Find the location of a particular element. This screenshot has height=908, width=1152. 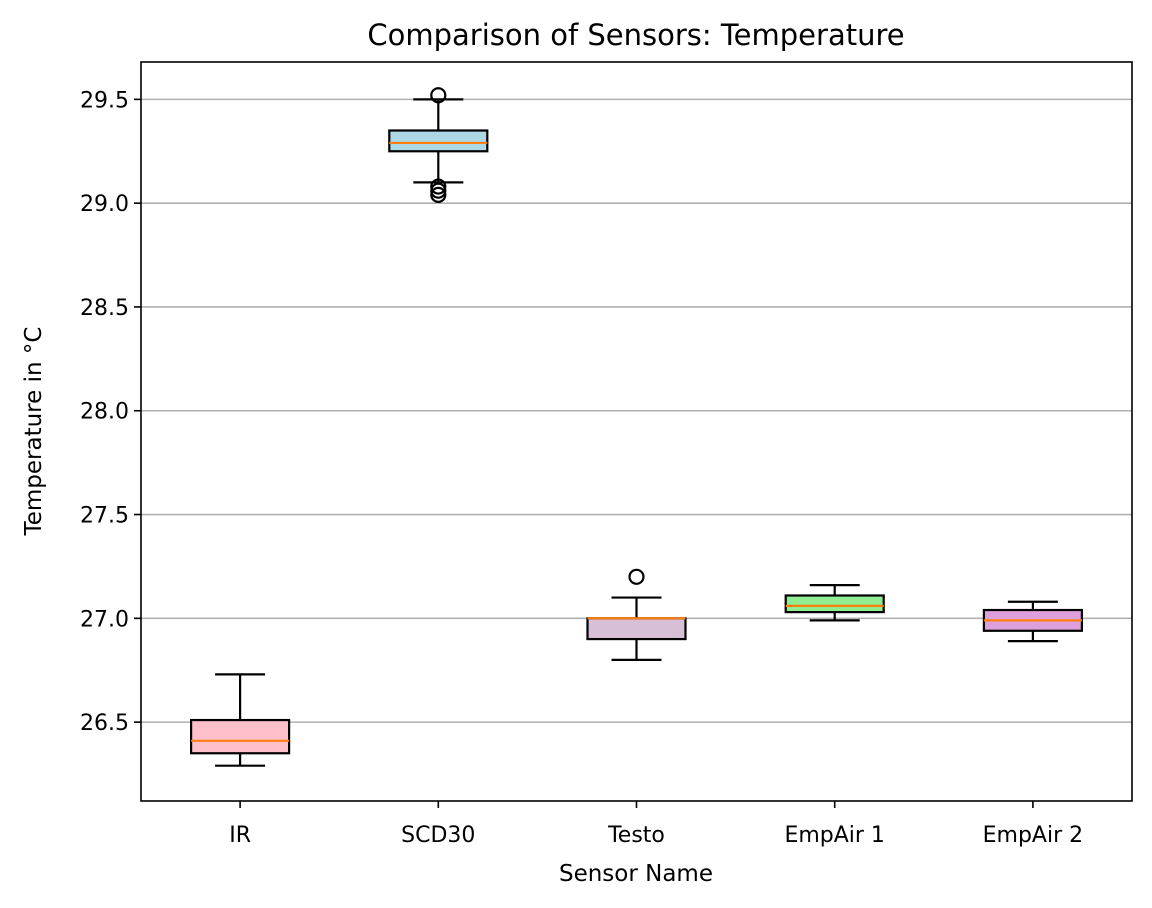

x-axis: IR SCD30 Testo EmpAir 1 EmpAir 2 is located at coordinates (656, 824).